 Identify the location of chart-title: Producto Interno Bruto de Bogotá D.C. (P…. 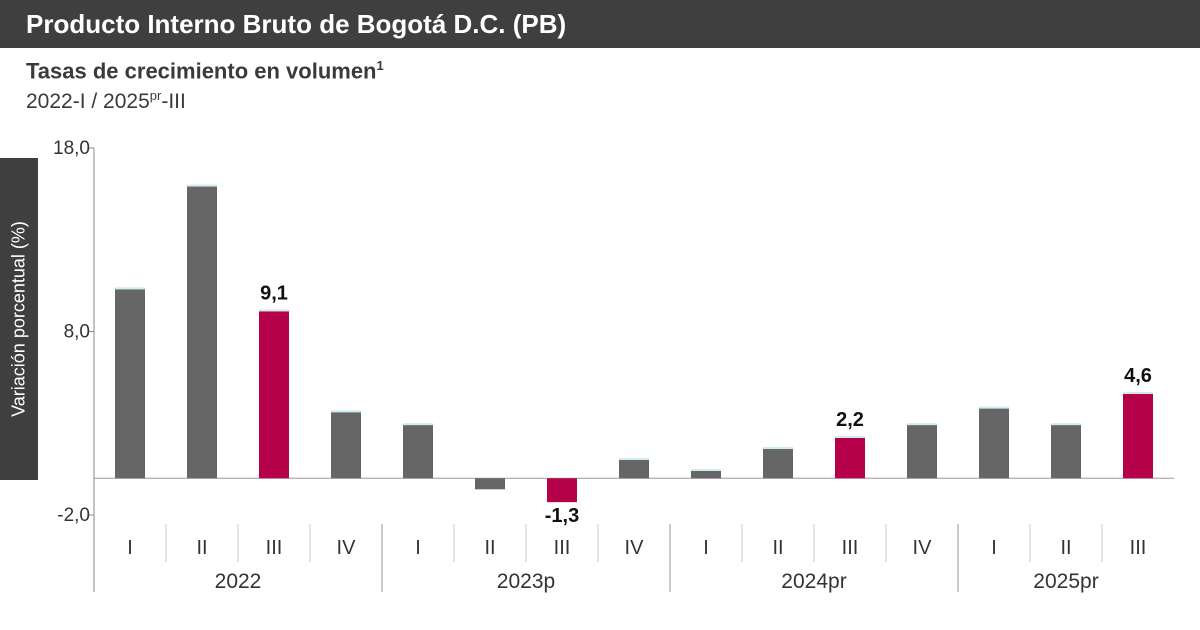
(296, 24).